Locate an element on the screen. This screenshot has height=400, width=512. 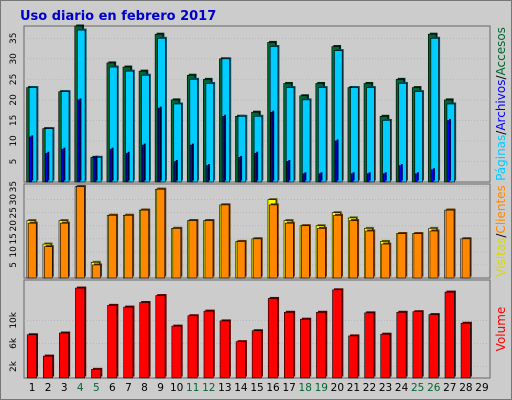
x-tick-label: 7 is located at coordinates (128, 388).